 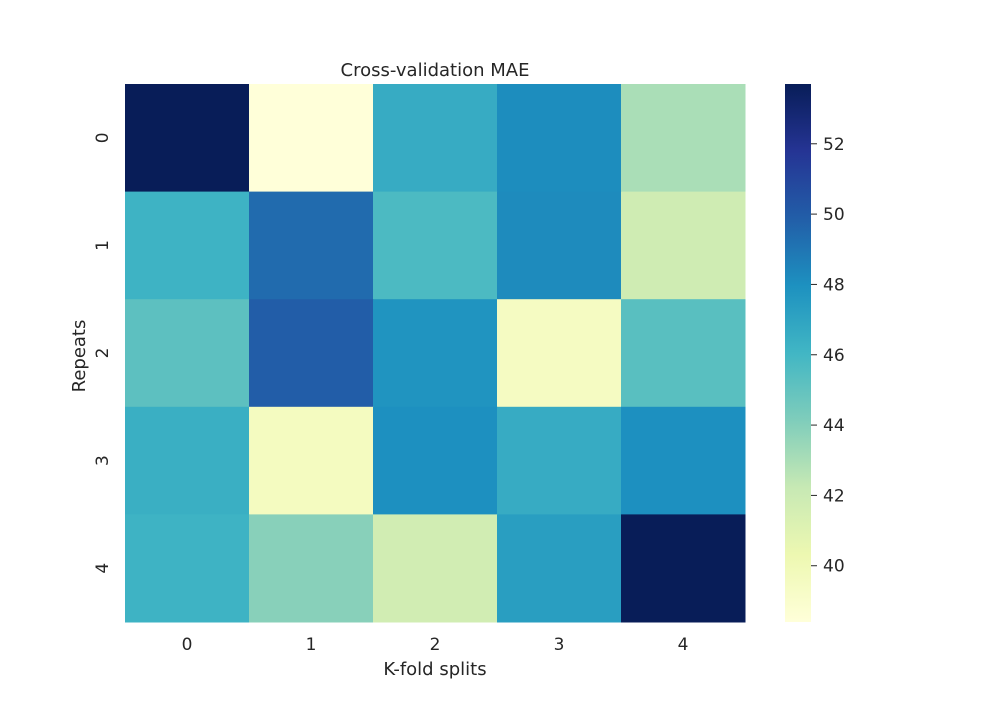 What do you see at coordinates (834, 285) in the screenshot?
I see `colorbar-tick-label: 48` at bounding box center [834, 285].